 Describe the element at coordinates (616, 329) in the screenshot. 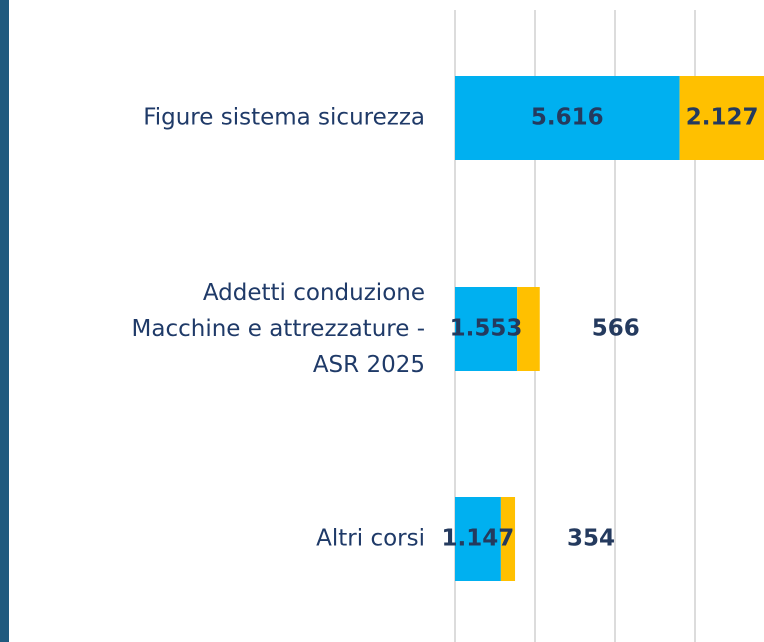

I see `value-label: 566` at that location.